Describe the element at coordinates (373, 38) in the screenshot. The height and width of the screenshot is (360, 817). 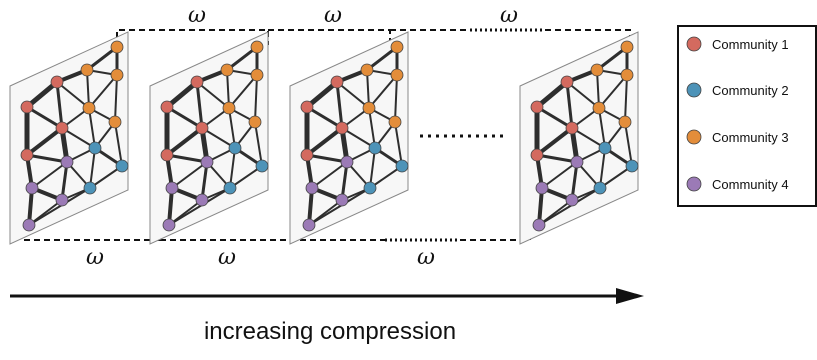
I see `top-coupling-lines` at that location.